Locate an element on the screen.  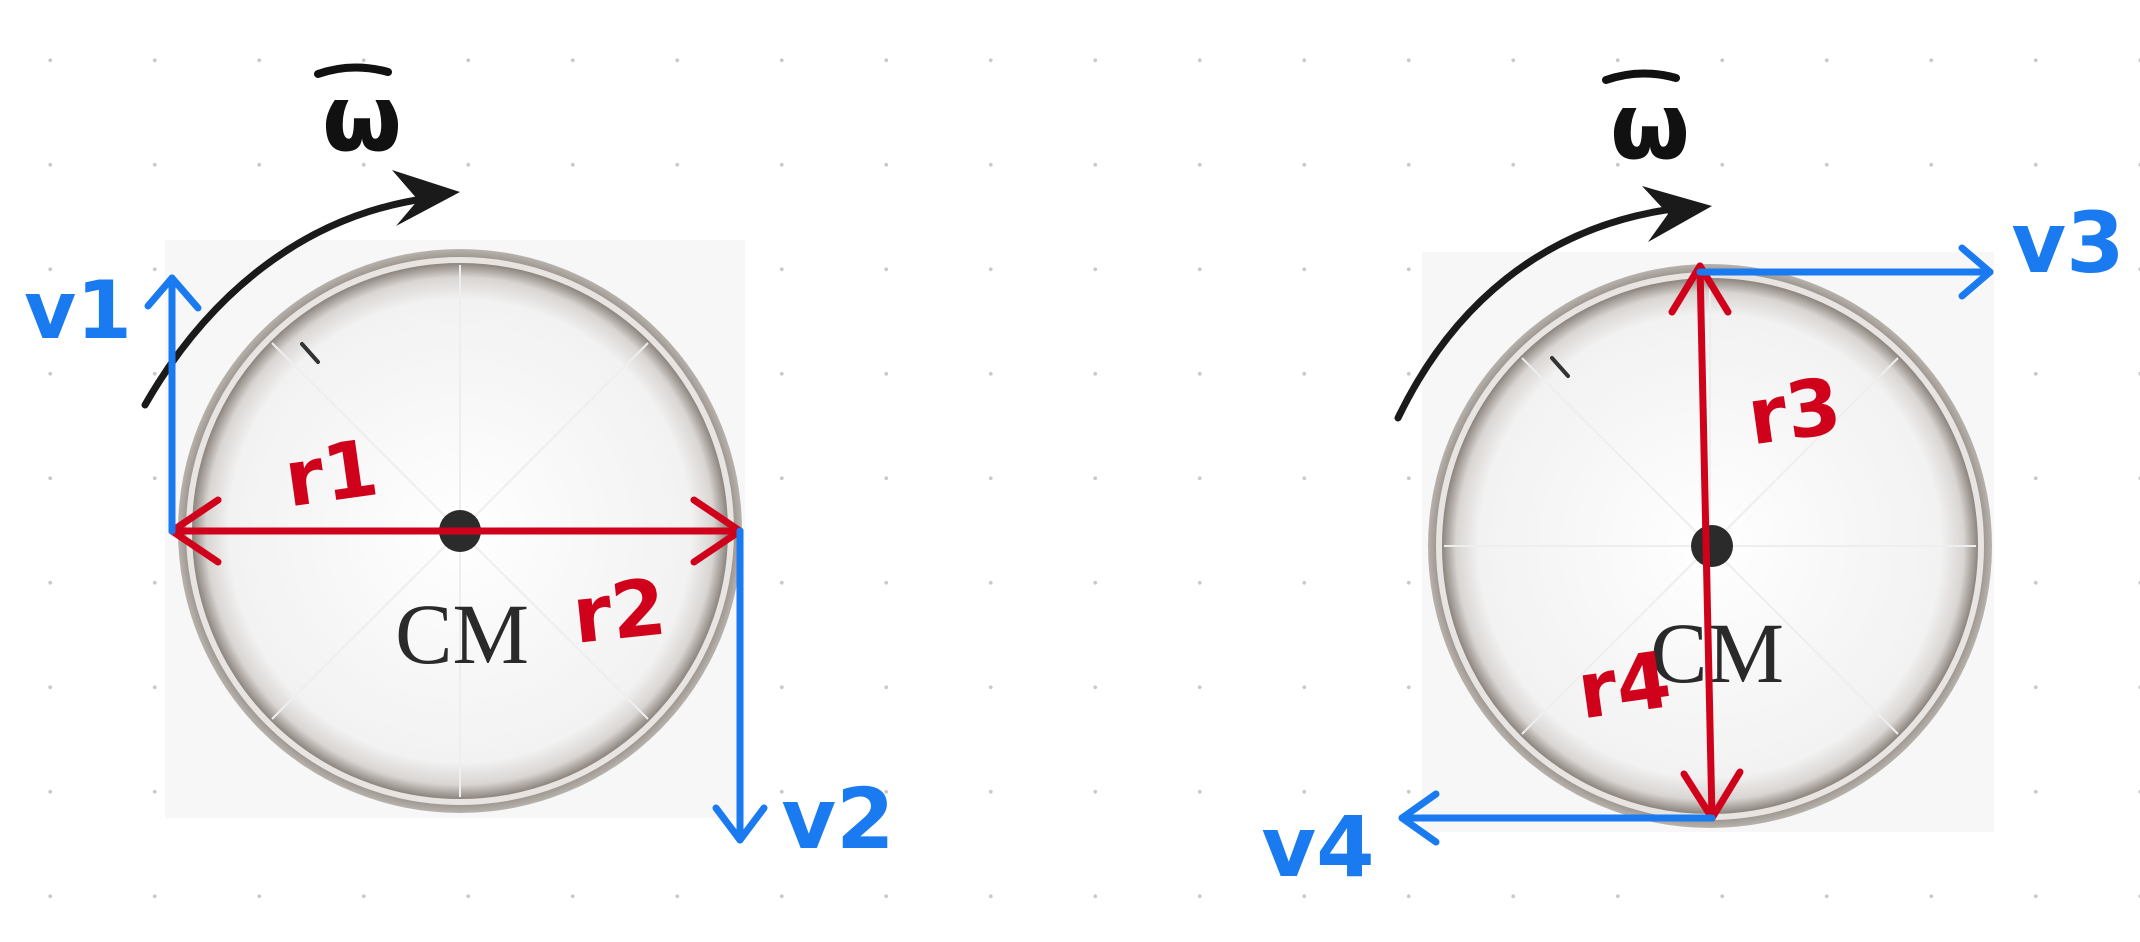
right-cm-label: CM is located at coordinates (1717, 653).